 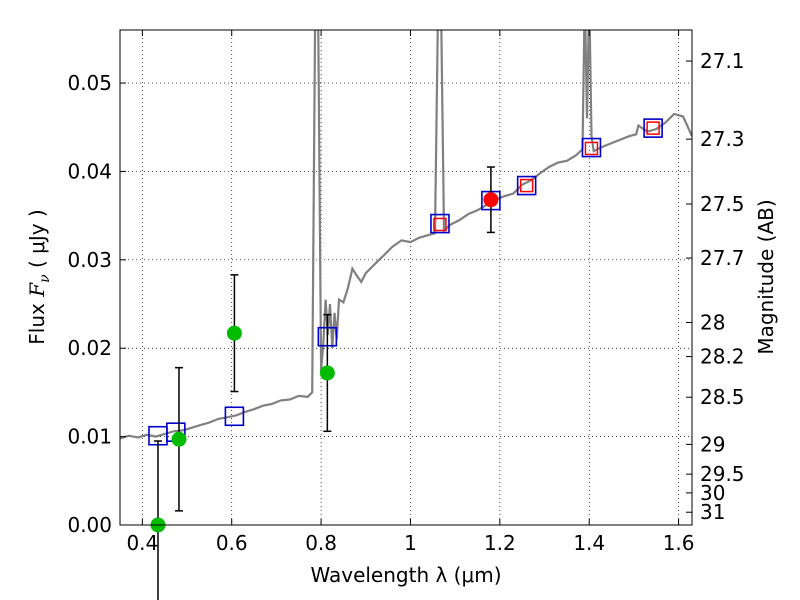 What do you see at coordinates (722, 474) in the screenshot?
I see `mag-tick-label: 29.5` at bounding box center [722, 474].